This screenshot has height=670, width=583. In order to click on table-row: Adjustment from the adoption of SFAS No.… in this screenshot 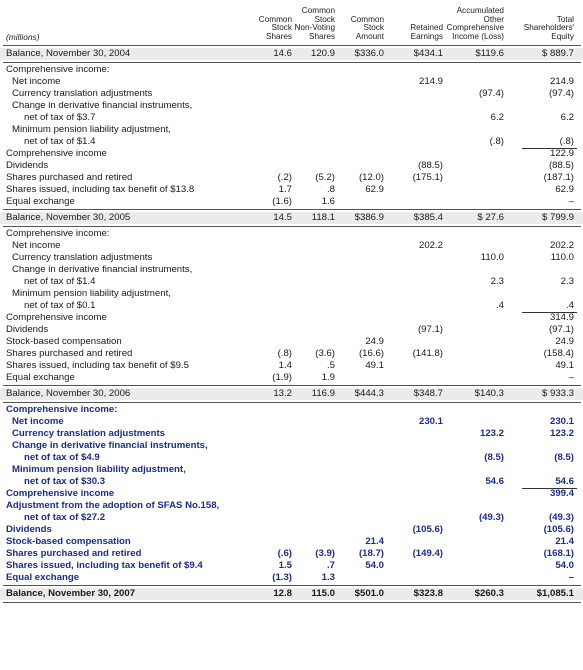, I will do `click(291, 506)`.